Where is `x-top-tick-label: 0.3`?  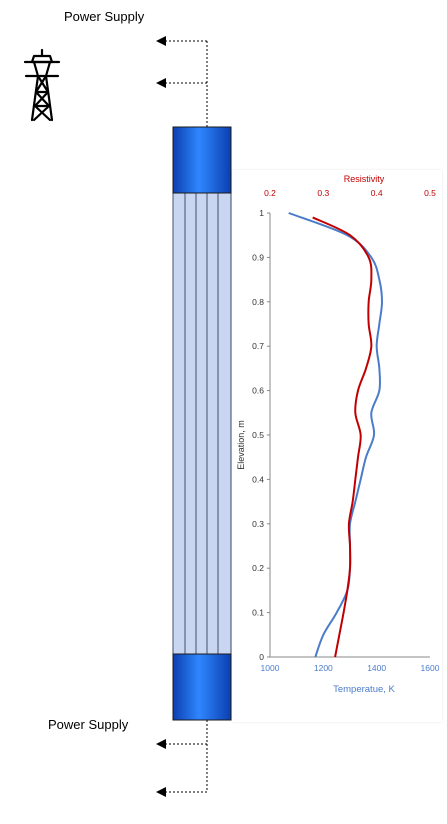 x-top-tick-label: 0.3 is located at coordinates (323, 193).